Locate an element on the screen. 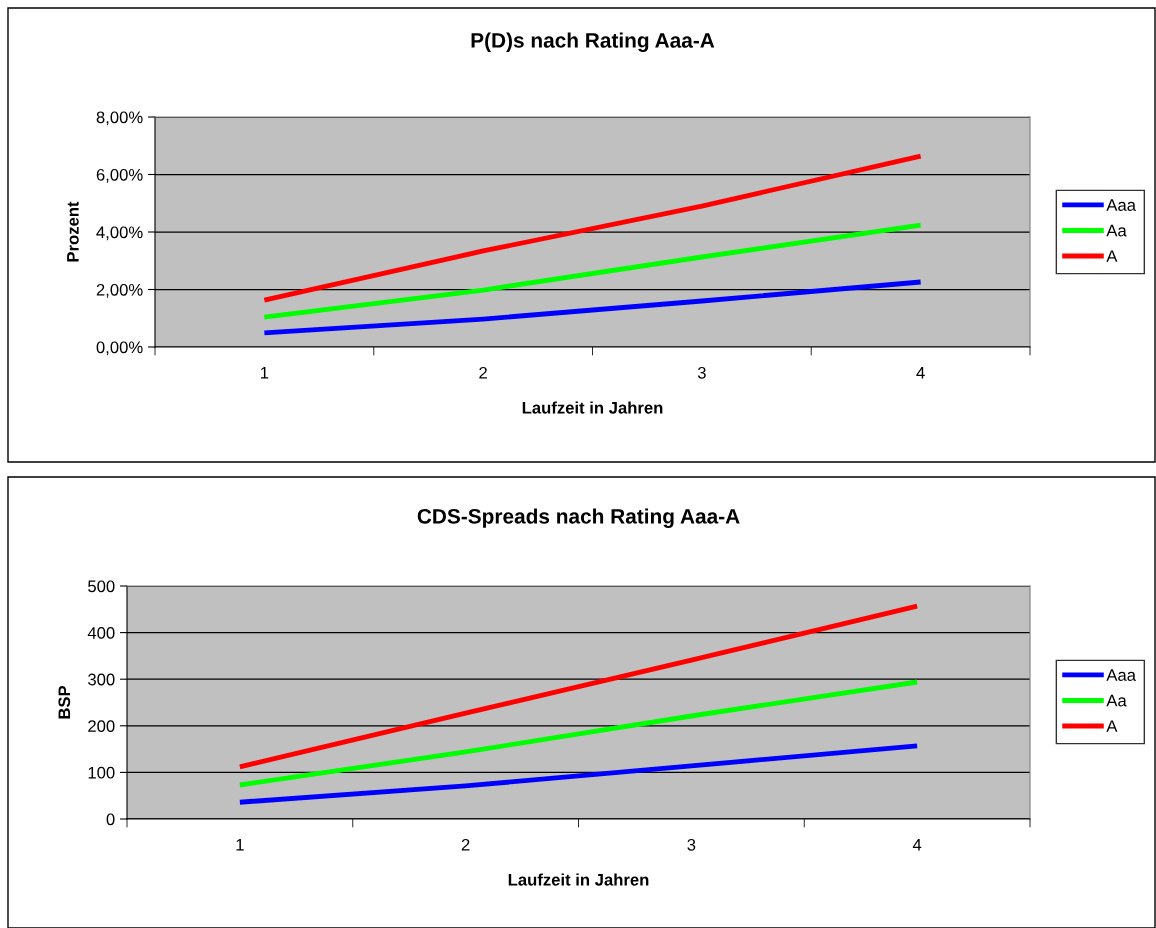 This screenshot has height=928, width=1156. y-tick-label: 500 is located at coordinates (101, 586).